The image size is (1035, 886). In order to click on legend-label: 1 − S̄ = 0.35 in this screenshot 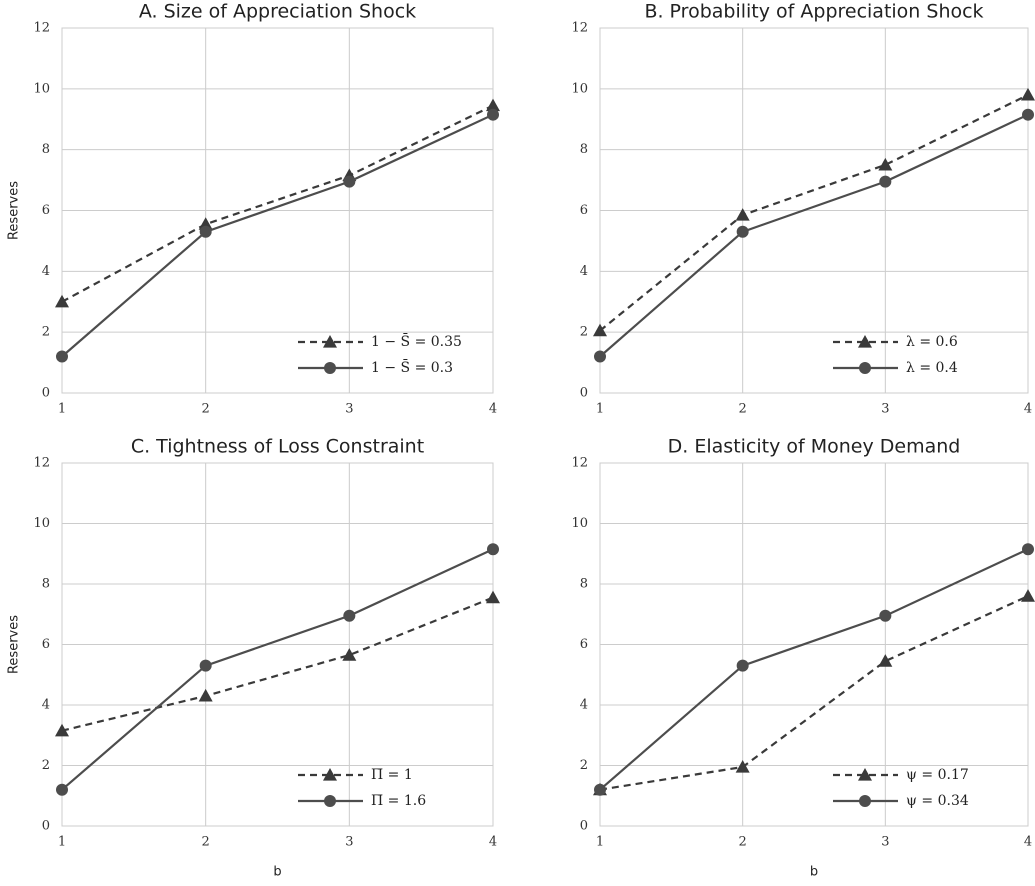, I will do `click(416, 341)`.